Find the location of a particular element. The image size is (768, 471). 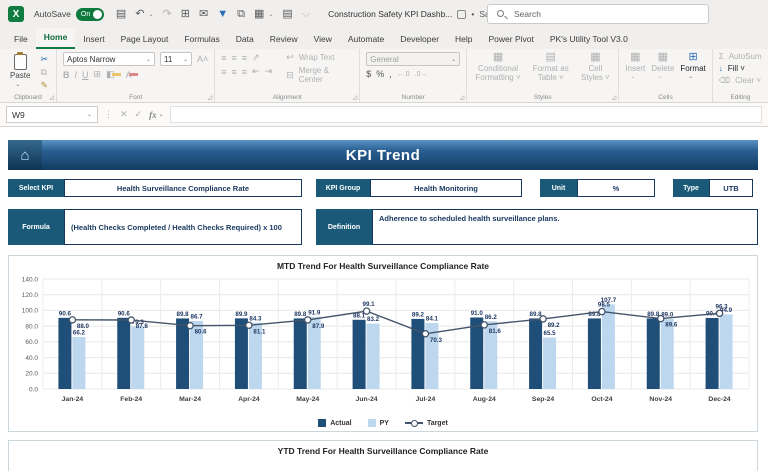

font-size-select: 11 ⌄ is located at coordinates (176, 59).